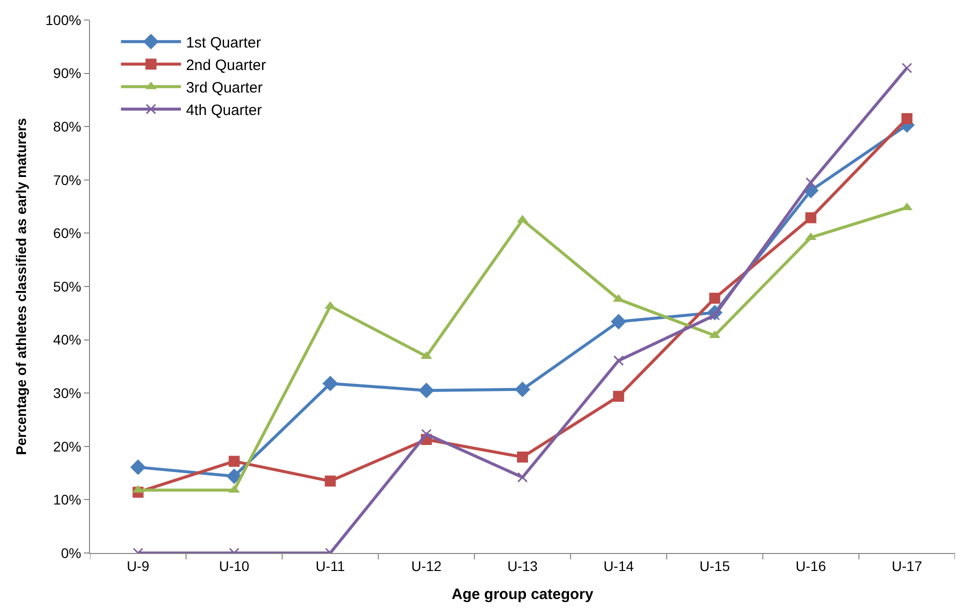 This screenshot has height=611, width=970. I want to click on y-tick-label: 40%, so click(67, 340).